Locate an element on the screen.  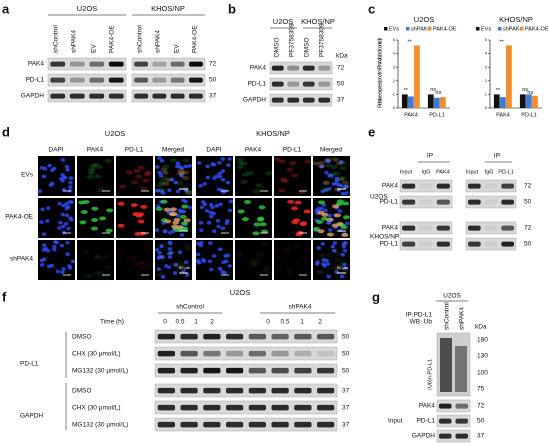
kda-label: 50 is located at coordinates (528, 202).